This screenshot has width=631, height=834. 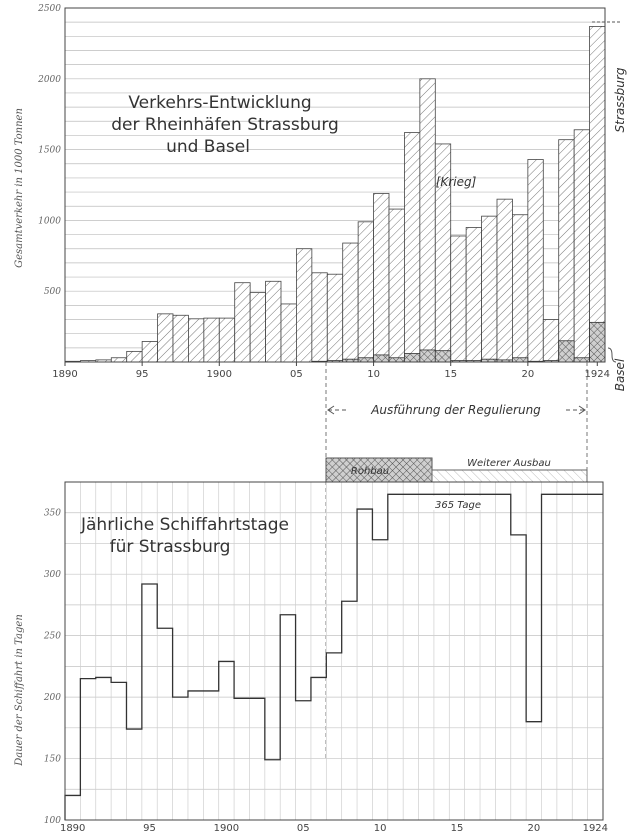 I want to click on shipping-days-y-tick-label: 350, so click(x=52, y=514).